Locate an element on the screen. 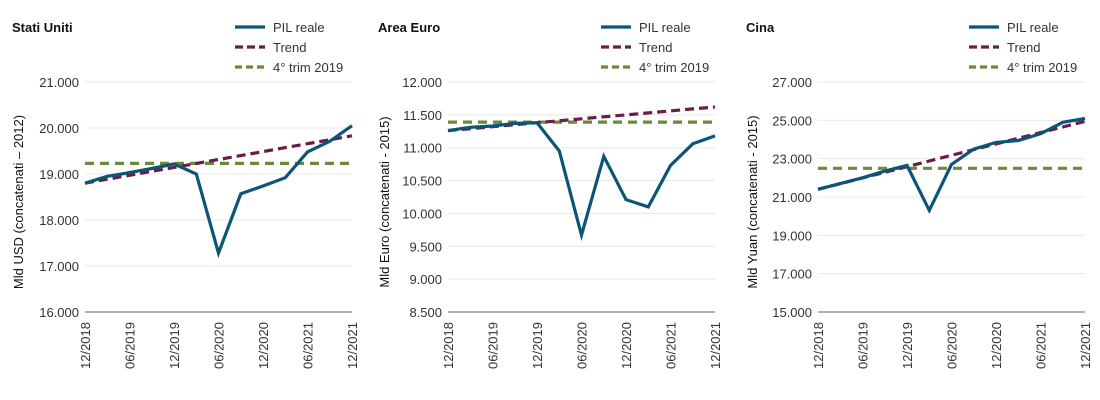 Image resolution: width=1100 pixels, height=400 pixels. y-tick-label: 10.000 is located at coordinates (422, 213).